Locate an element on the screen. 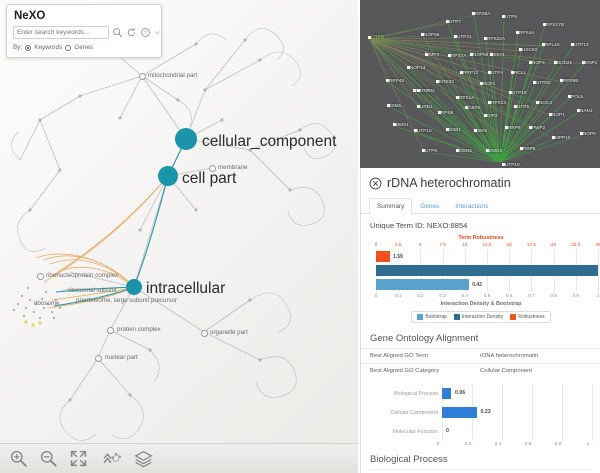 The width and height of the screenshot is (600, 473). network-node-label: NOP4 is located at coordinates (538, 62).